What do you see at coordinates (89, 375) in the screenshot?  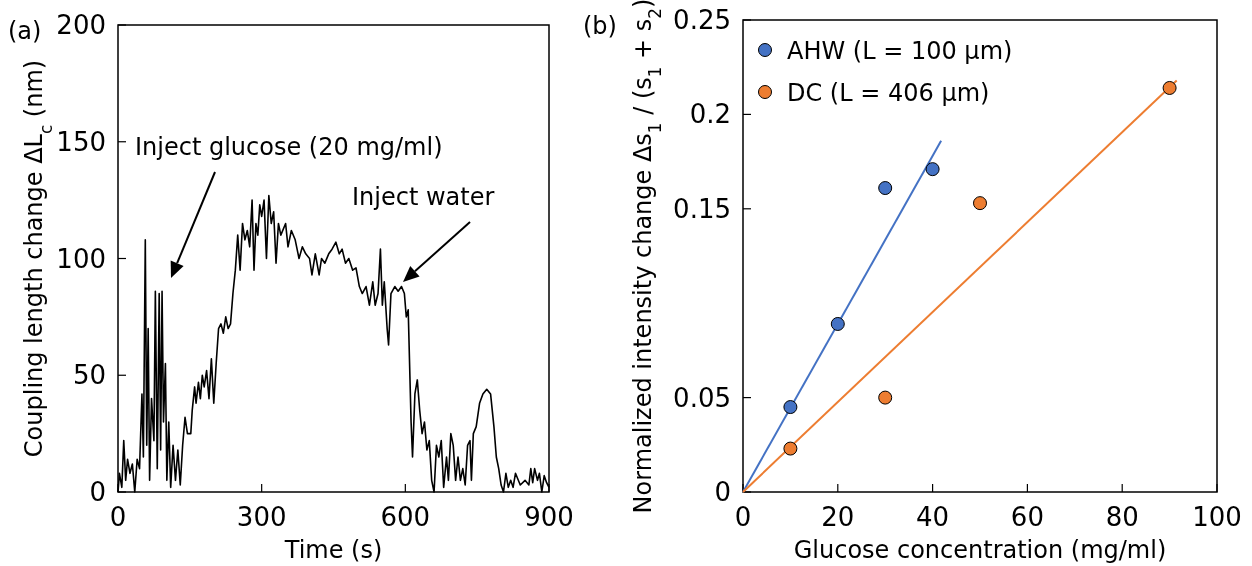 I see `y-tick-label: 50` at bounding box center [89, 375].